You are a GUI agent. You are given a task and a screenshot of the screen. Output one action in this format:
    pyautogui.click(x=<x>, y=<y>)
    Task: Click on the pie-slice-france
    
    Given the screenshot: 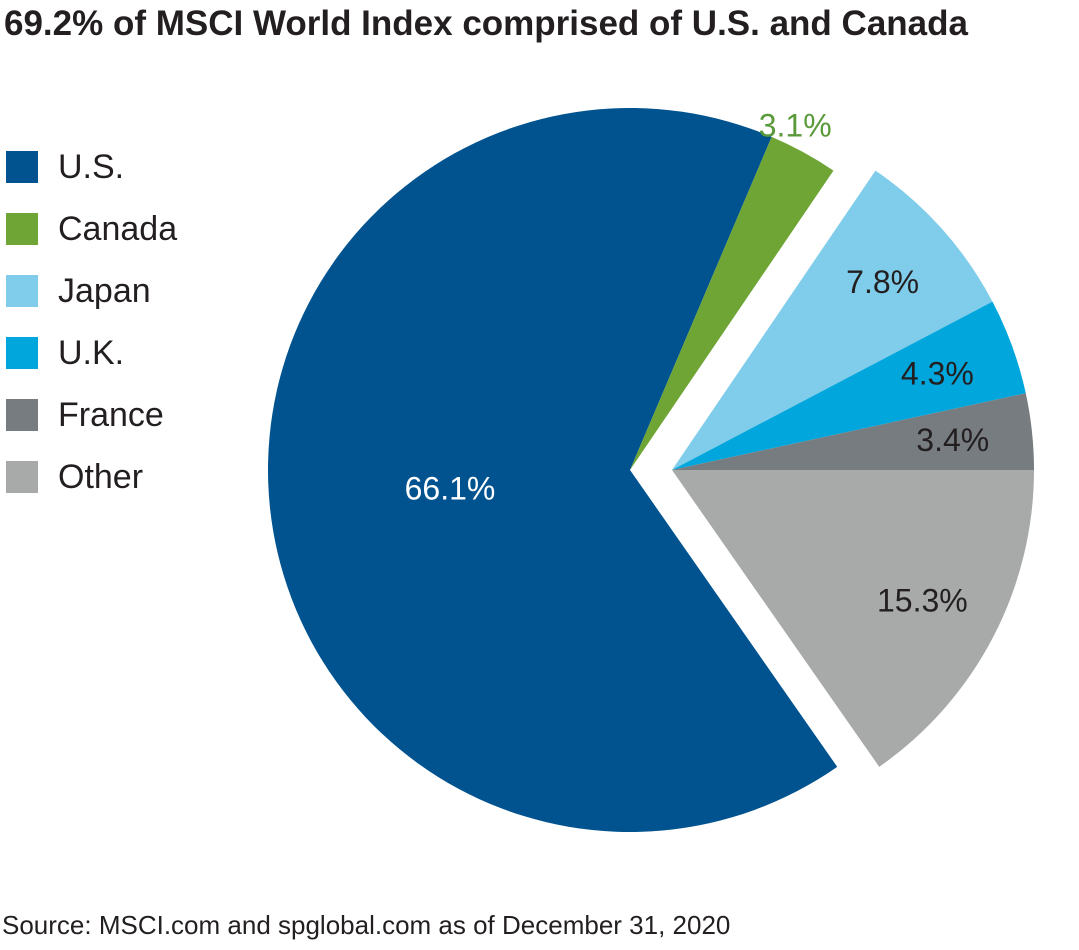 What is the action you would take?
    pyautogui.click(x=853, y=431)
    